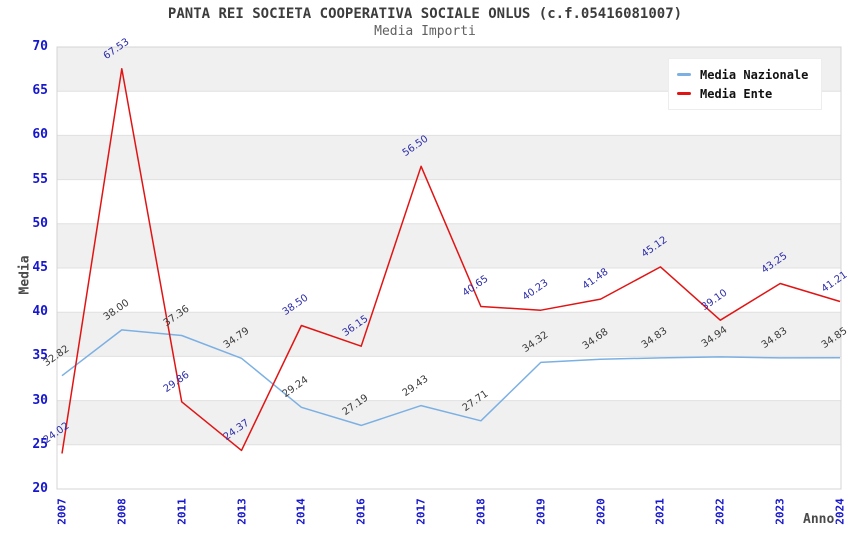  I want to click on x-axis-tick-label: 2022, so click(720, 511).